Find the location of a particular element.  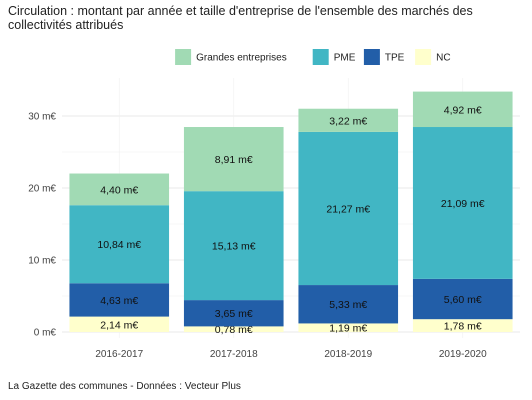

bar-value-label: 8,91 m€ is located at coordinates (234, 160).